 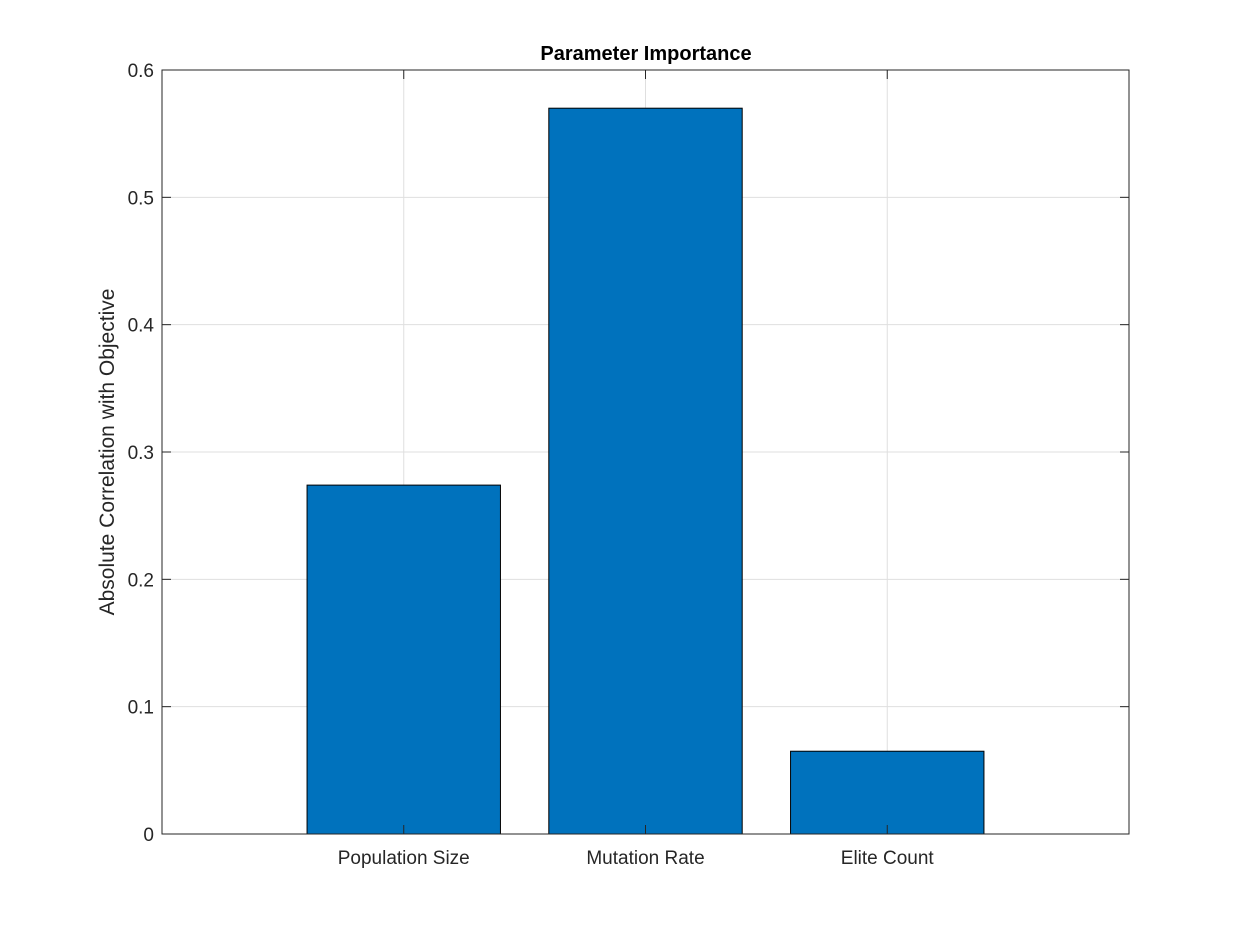 I want to click on y-tick-label-6: 0.6, so click(x=141, y=71).